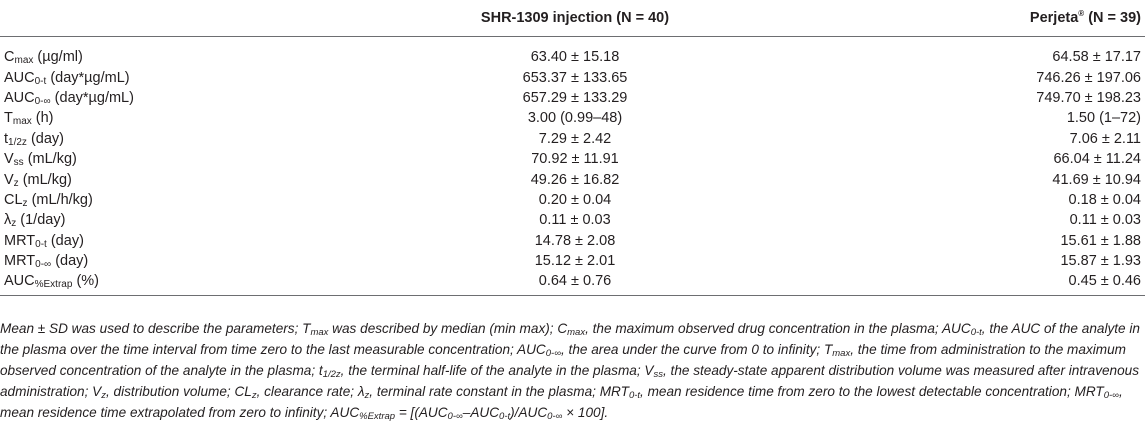 This screenshot has width=1145, height=423. I want to click on perjeta-value-cell: 15.61 ± 1.88, so click(1100, 240).